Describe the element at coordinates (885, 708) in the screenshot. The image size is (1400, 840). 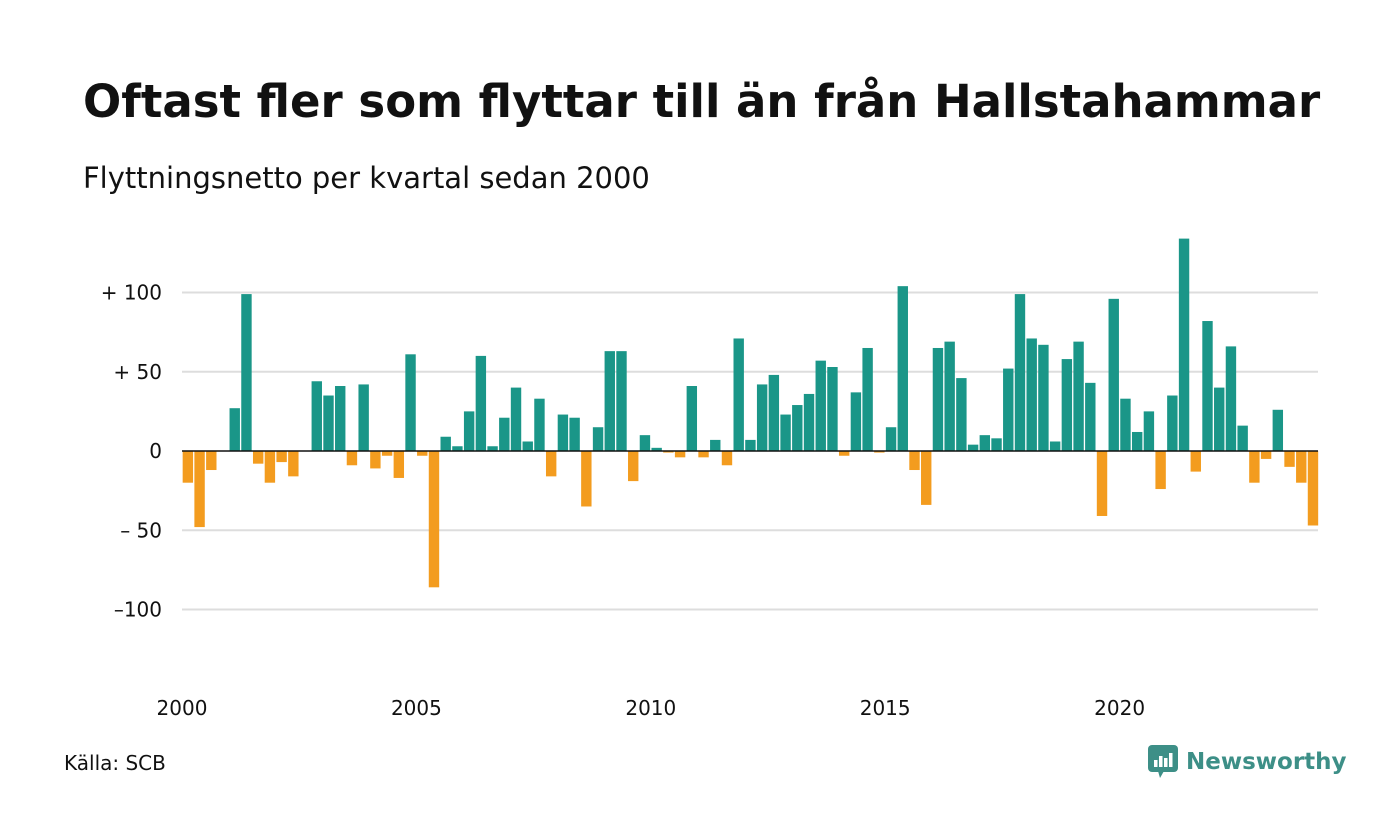
I see `x-tick-label: 2015` at that location.